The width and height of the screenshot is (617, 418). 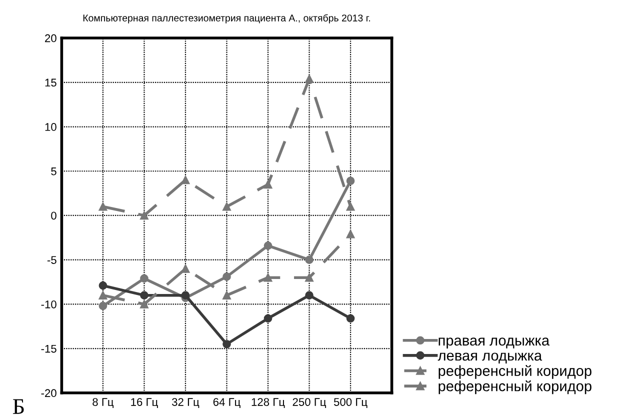 I want to click on chart-title: Компьютерная паллестезиометрия пациента А., октябрь 2013 г., so click(x=226, y=19).